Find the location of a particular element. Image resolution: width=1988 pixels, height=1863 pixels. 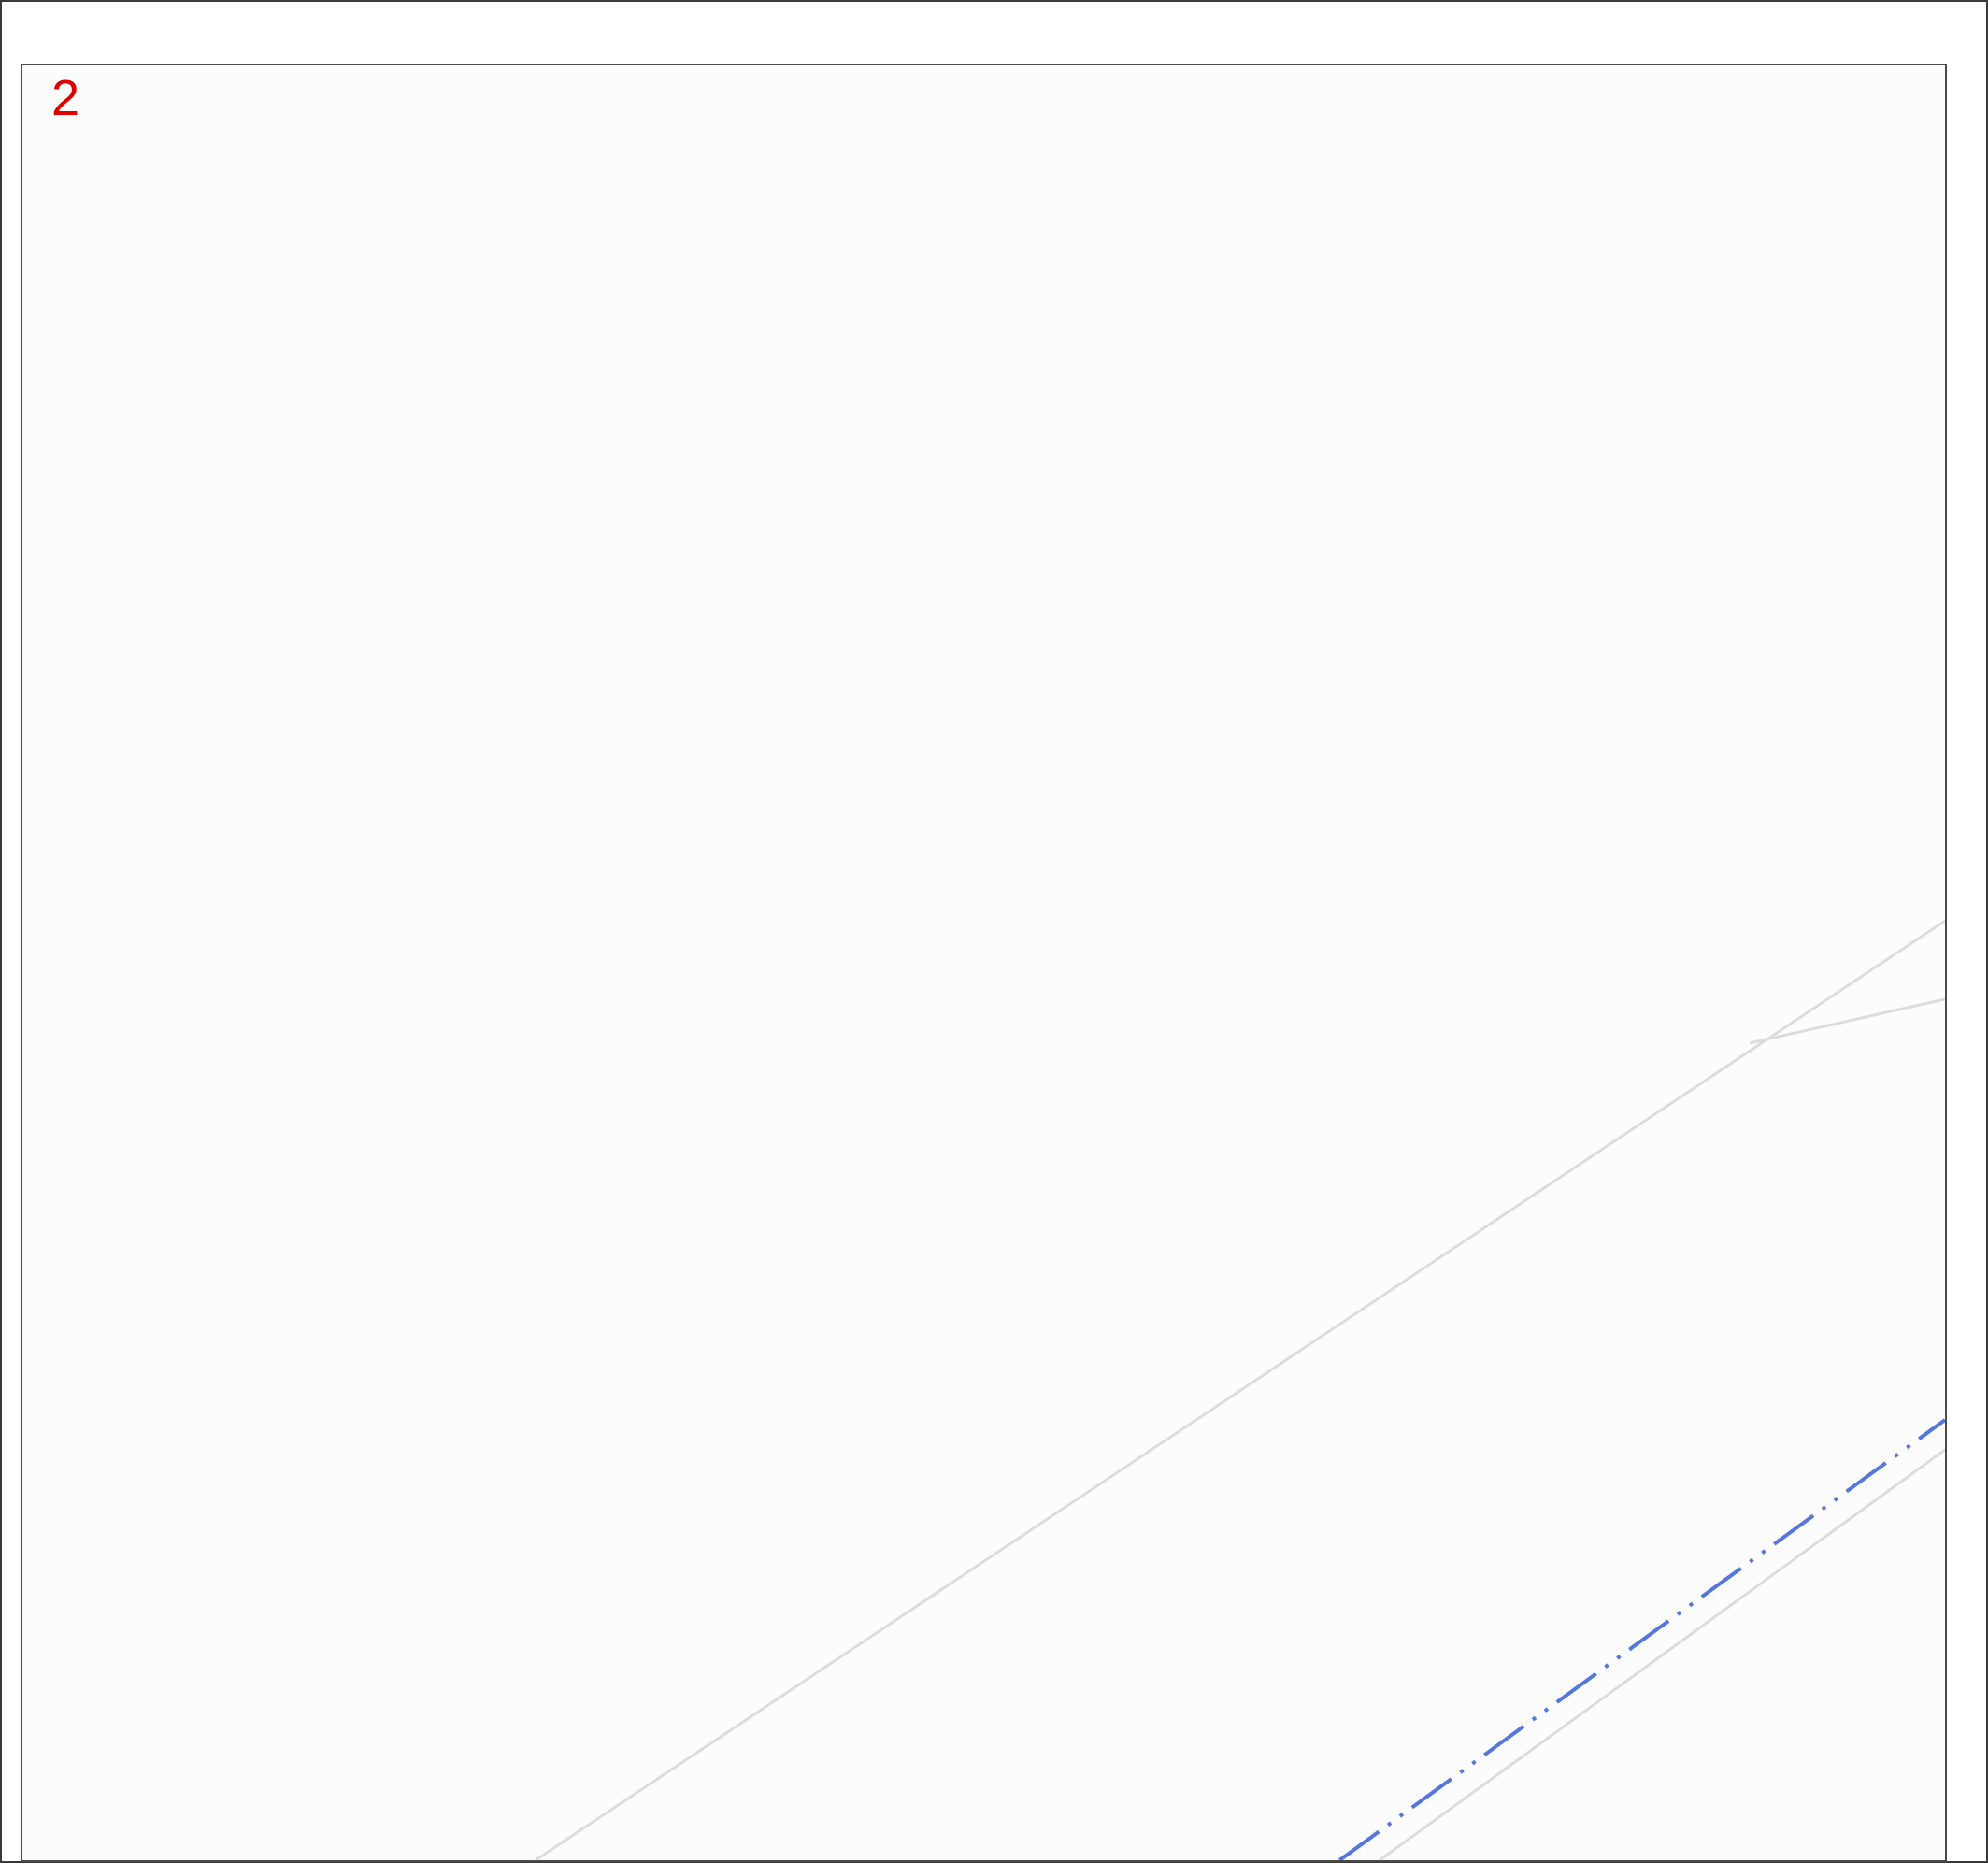

road-spur is located at coordinates (1847, 1021).